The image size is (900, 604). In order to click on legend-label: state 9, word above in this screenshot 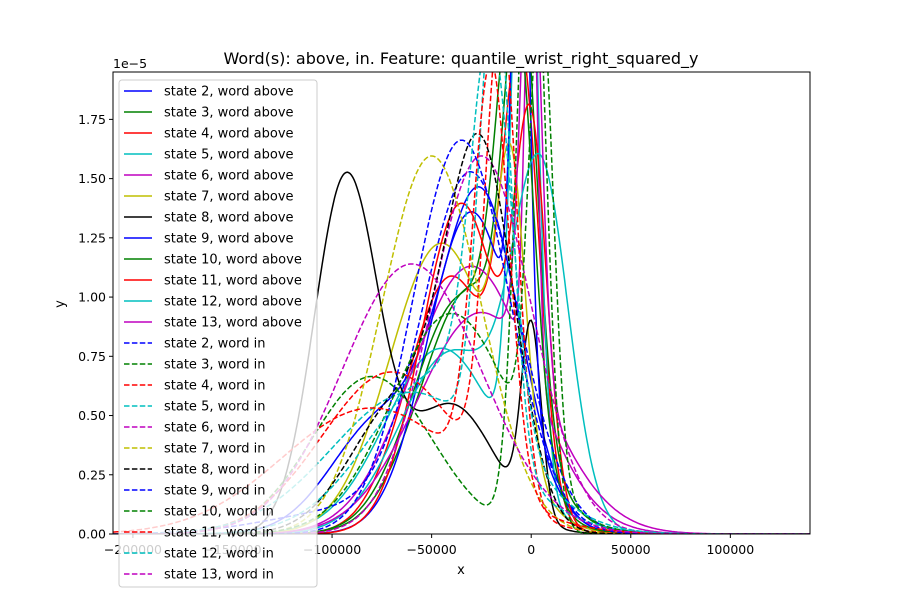, I will do `click(229, 239)`.